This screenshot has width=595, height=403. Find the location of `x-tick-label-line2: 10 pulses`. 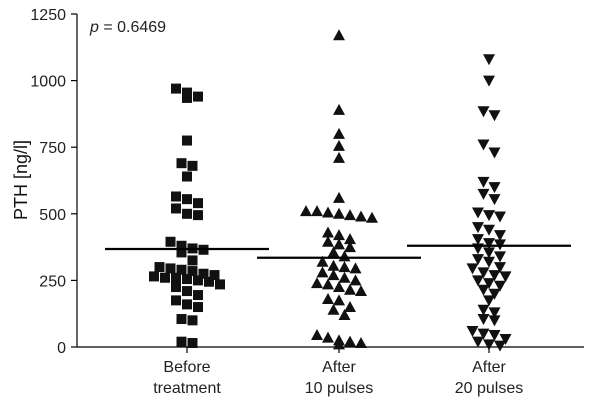

x-tick-label-line2: 10 pulses is located at coordinates (339, 388).